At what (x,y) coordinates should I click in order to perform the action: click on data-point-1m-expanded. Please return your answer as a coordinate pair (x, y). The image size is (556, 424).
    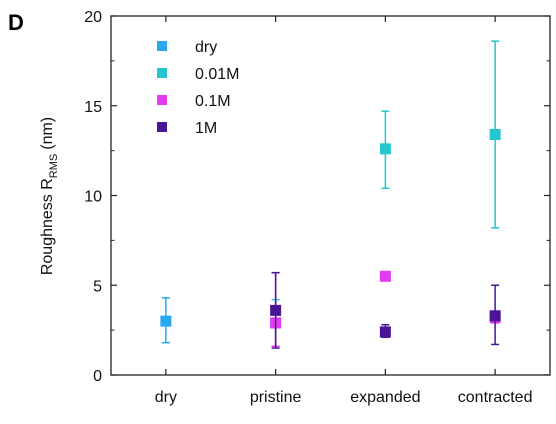
    Looking at the image, I should click on (385, 331).